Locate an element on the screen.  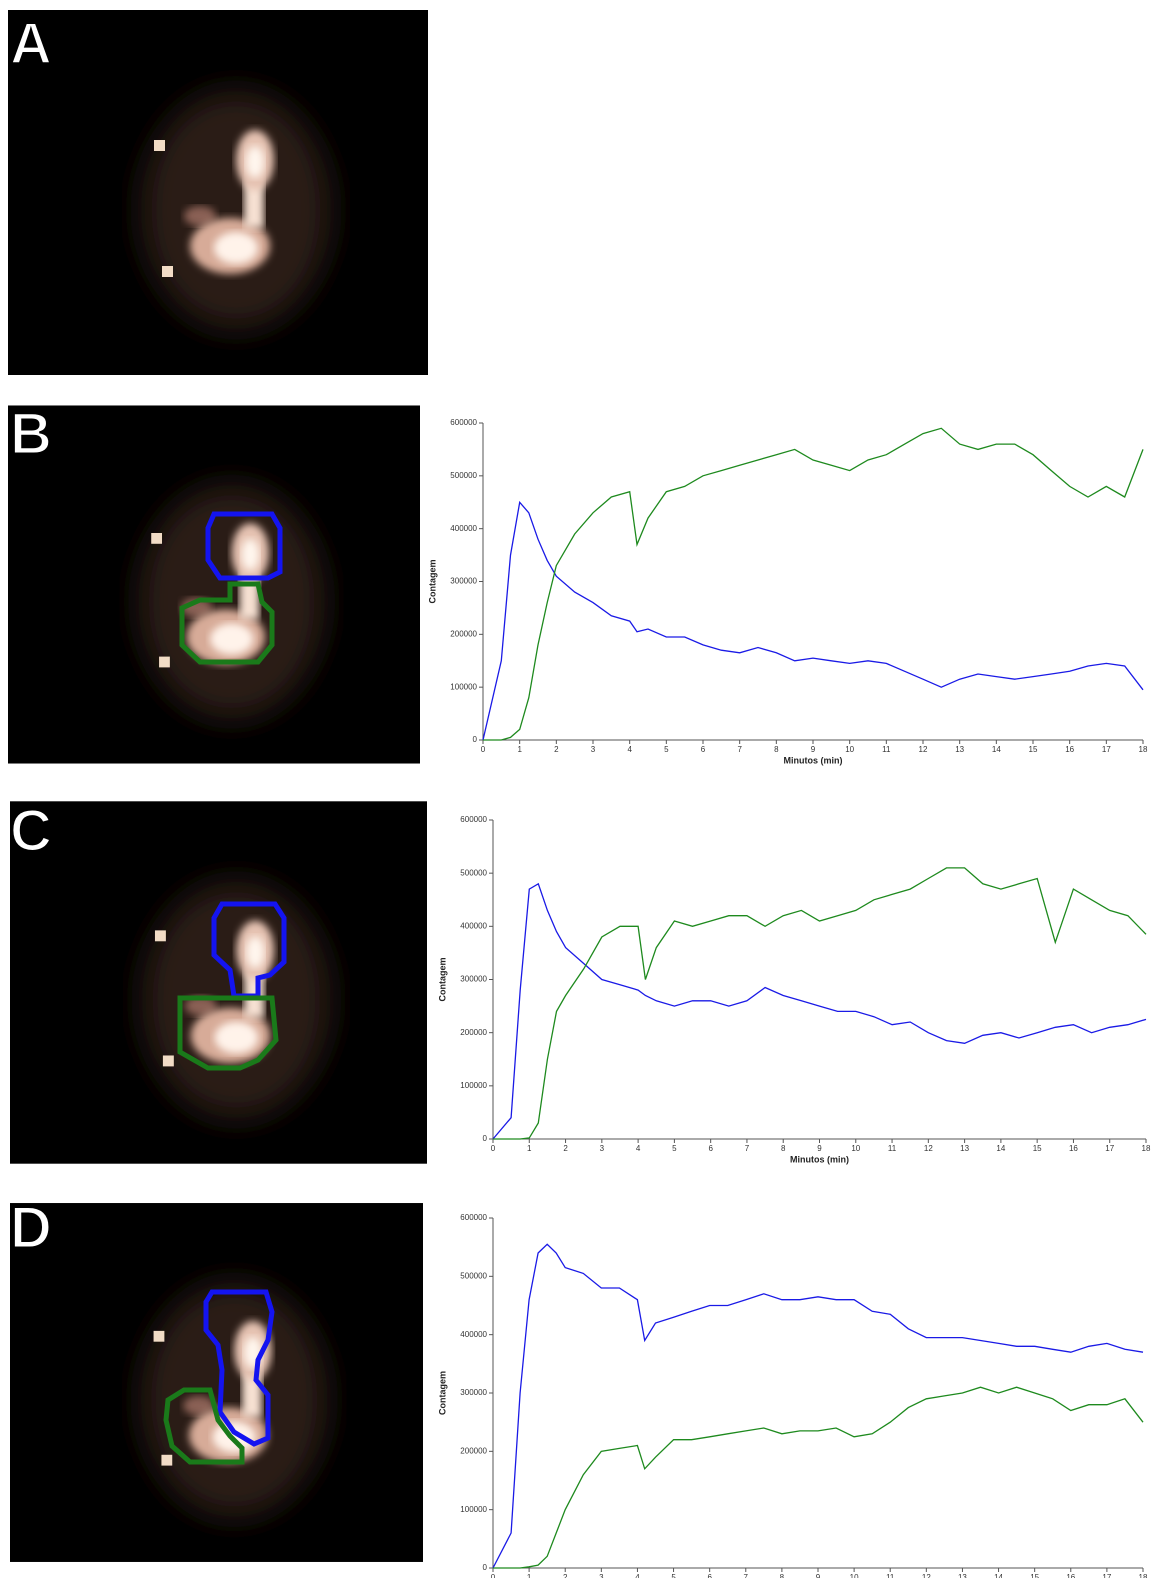
panel-label: C is located at coordinates (31, 830).